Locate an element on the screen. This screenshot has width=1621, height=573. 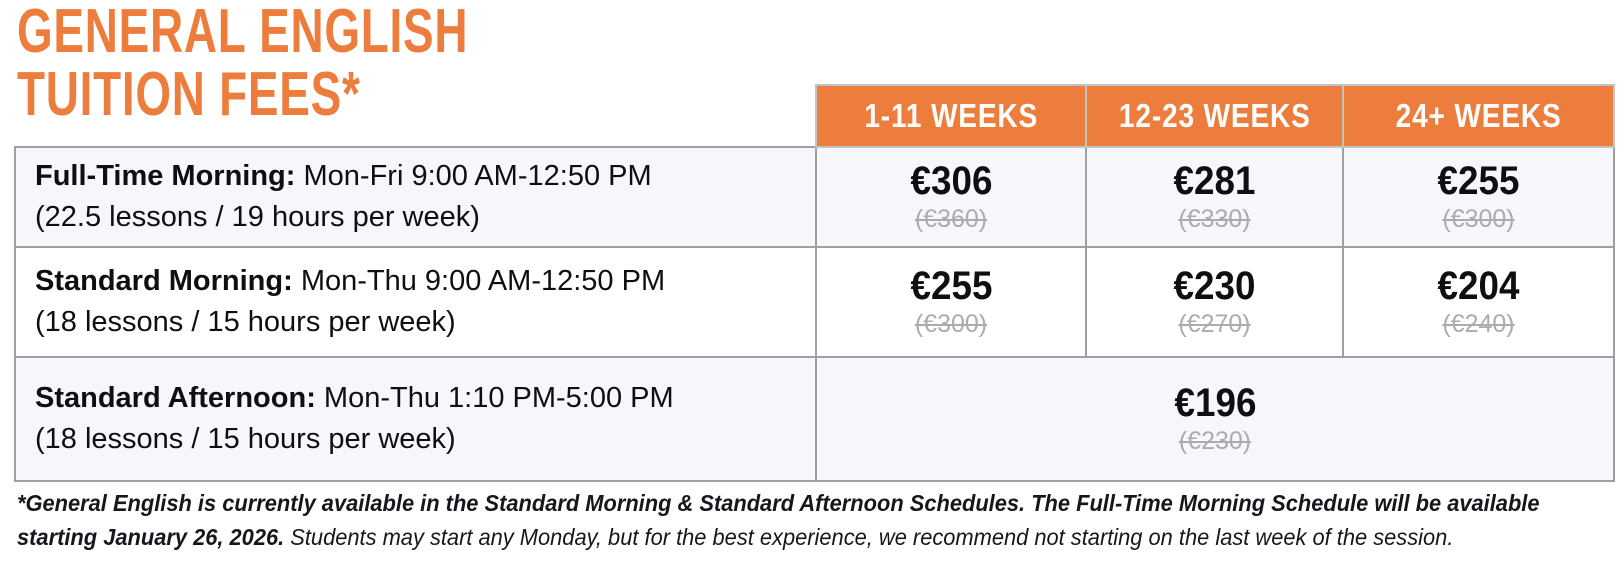
page-title-text: GENERAL ENGLISH TUITION FEES* is located at coordinates (242, 63).